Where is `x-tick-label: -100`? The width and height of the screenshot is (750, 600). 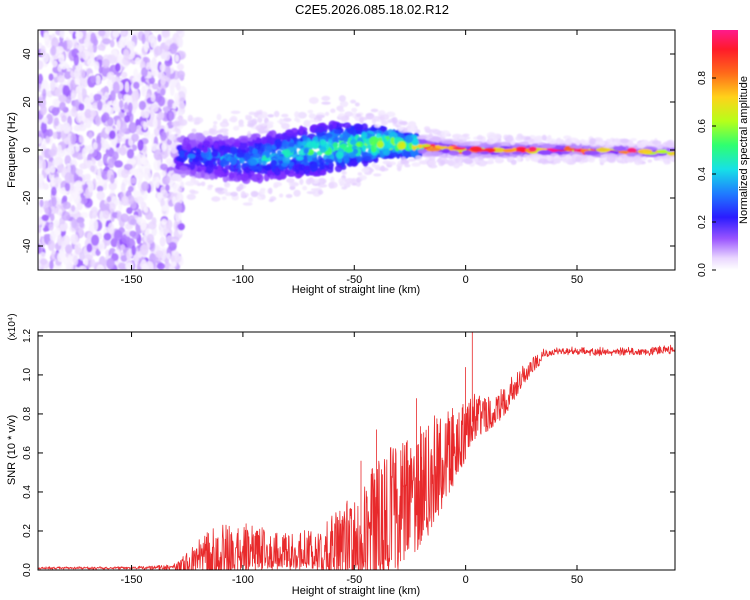
x-tick-label: -100 is located at coordinates (243, 280).